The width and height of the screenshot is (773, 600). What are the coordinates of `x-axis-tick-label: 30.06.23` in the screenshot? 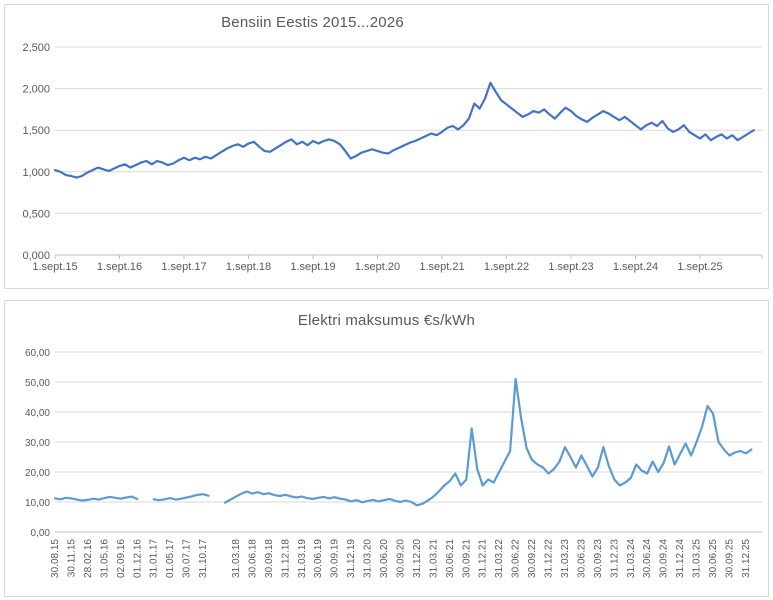 It's located at (581, 558).